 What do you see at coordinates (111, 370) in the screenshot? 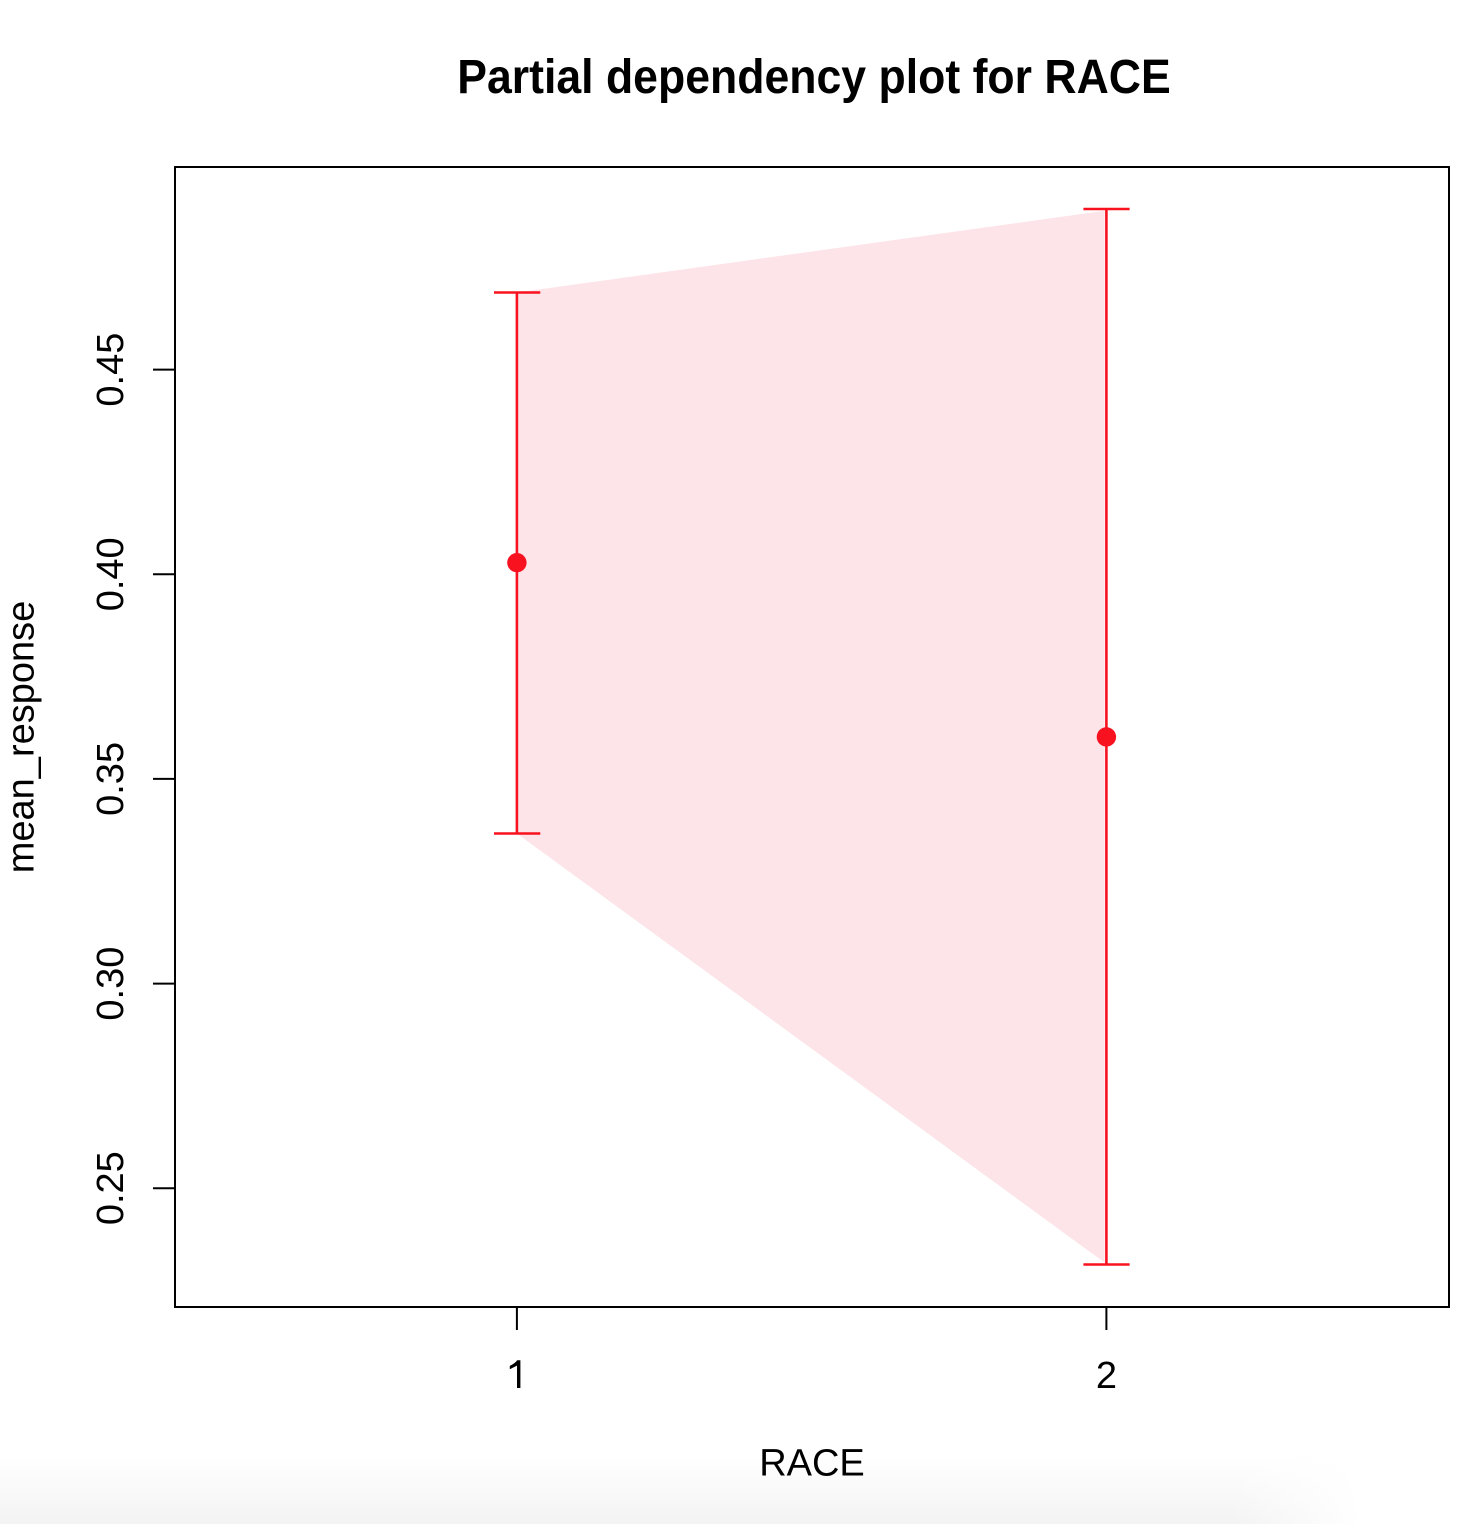
I see `svg-text: 0.45` at bounding box center [111, 370].